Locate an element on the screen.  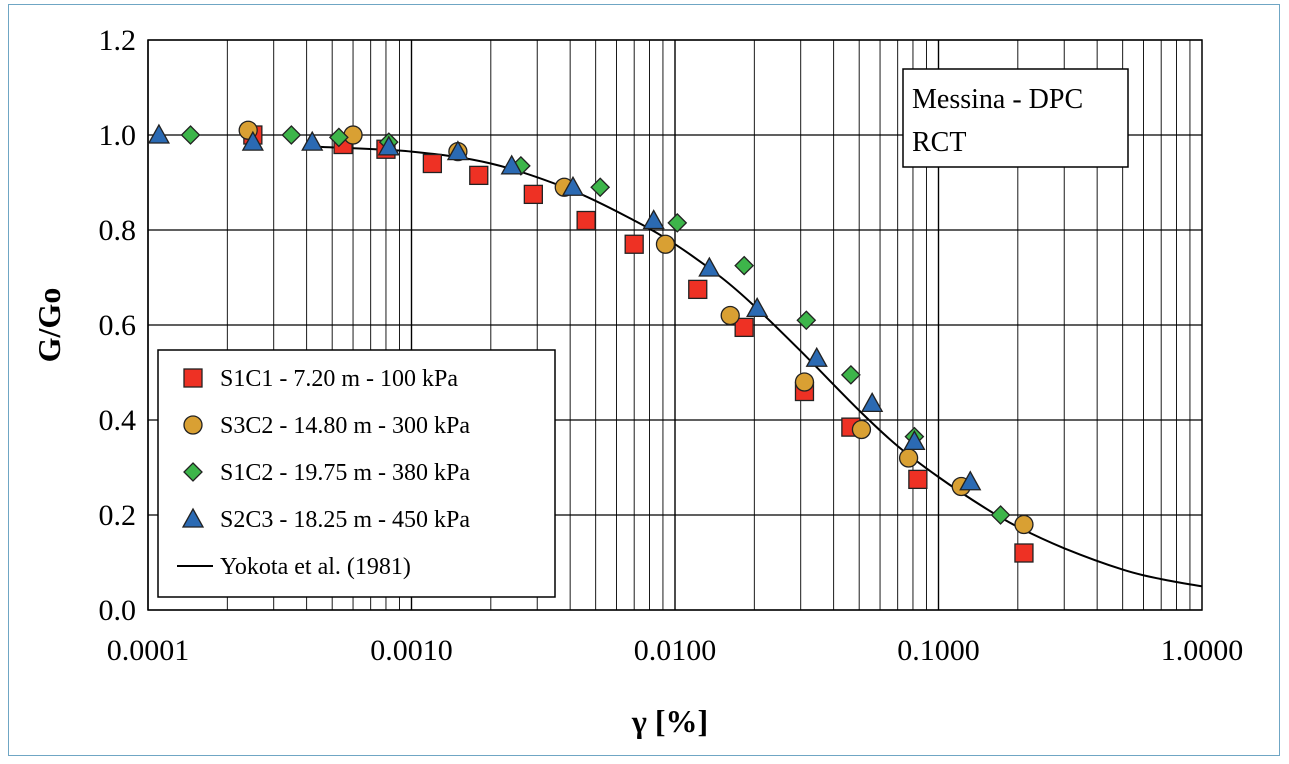
legend-label: S2C3 - 18.25 m - 450 kPa is located at coordinates (345, 520).